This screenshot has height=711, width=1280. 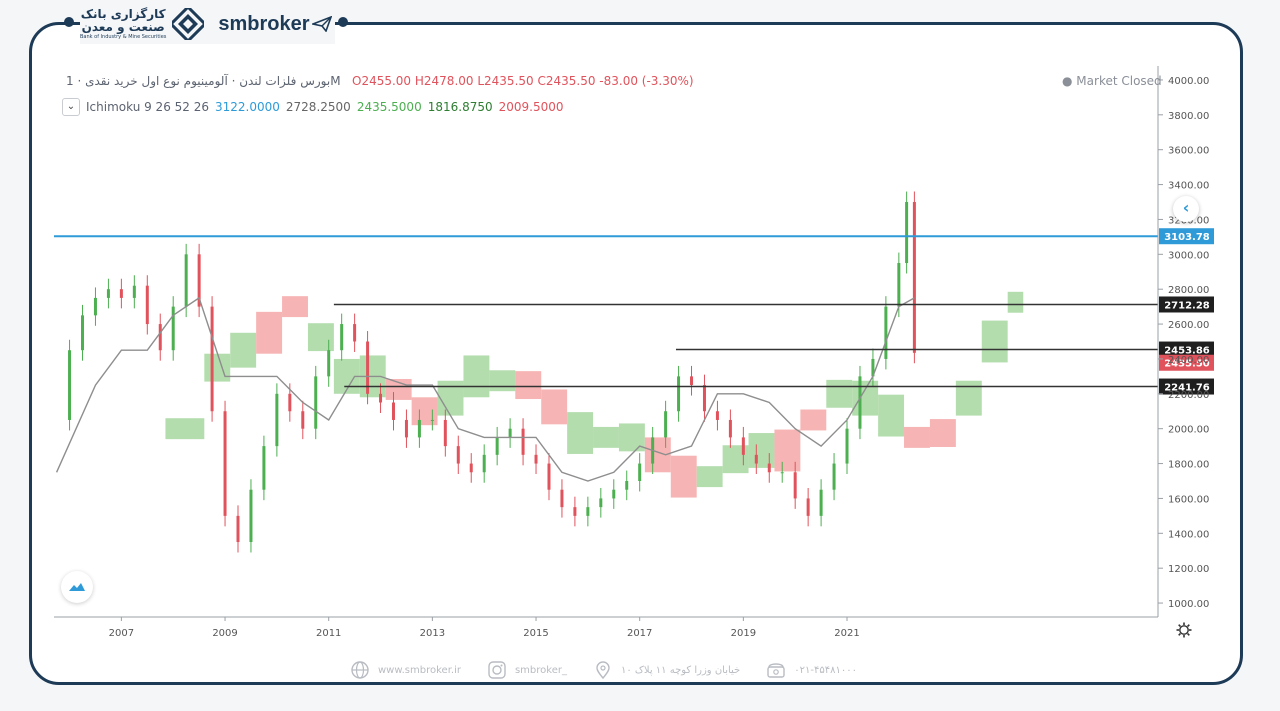 What do you see at coordinates (1186, 209) in the screenshot?
I see `scroll-back-button: ‹` at bounding box center [1186, 209].